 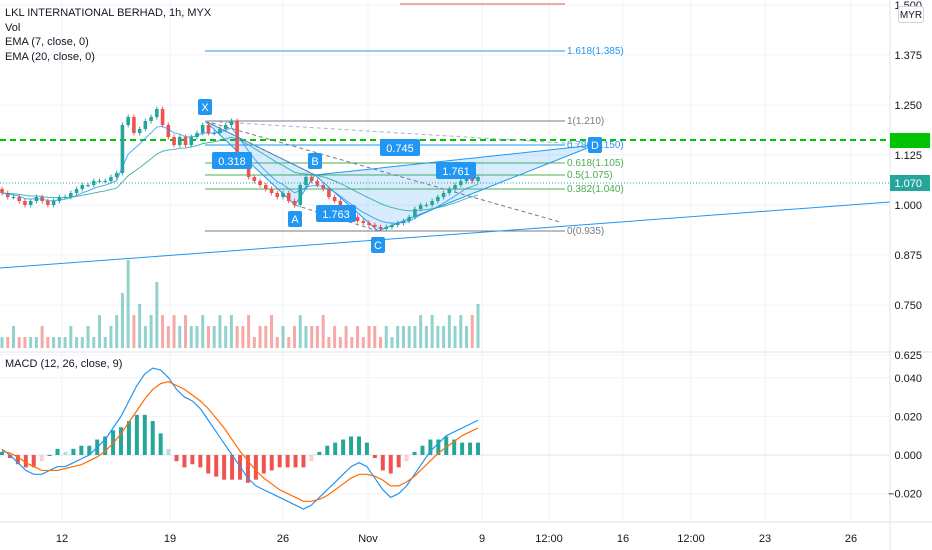 I want to click on macd-histogram, so click(x=445, y=448).